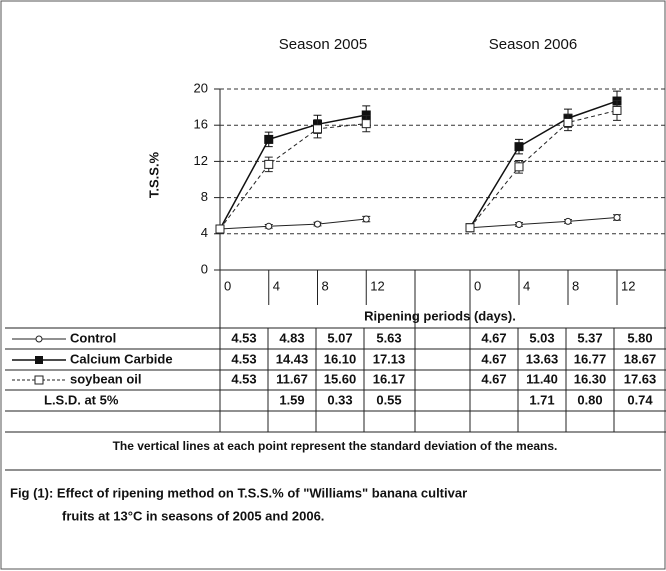 The width and height of the screenshot is (666, 571). What do you see at coordinates (339, 337) in the screenshot?
I see `table-cell: 5.07` at bounding box center [339, 337].